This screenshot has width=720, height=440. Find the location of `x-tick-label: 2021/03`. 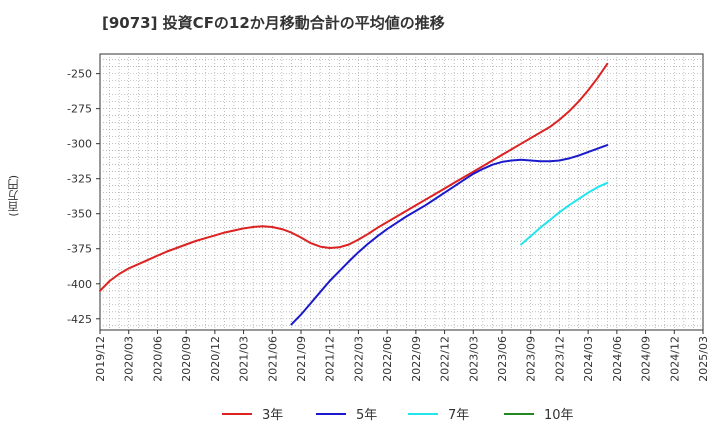

x-tick-label: 2021/03 is located at coordinates (244, 359).